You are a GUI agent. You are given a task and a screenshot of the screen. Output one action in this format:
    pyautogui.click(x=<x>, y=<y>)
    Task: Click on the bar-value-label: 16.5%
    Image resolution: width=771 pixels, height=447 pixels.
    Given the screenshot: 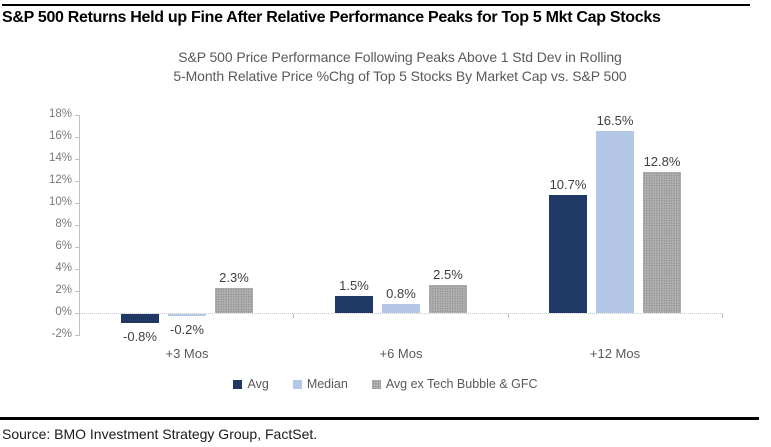 What is the action you would take?
    pyautogui.click(x=615, y=120)
    